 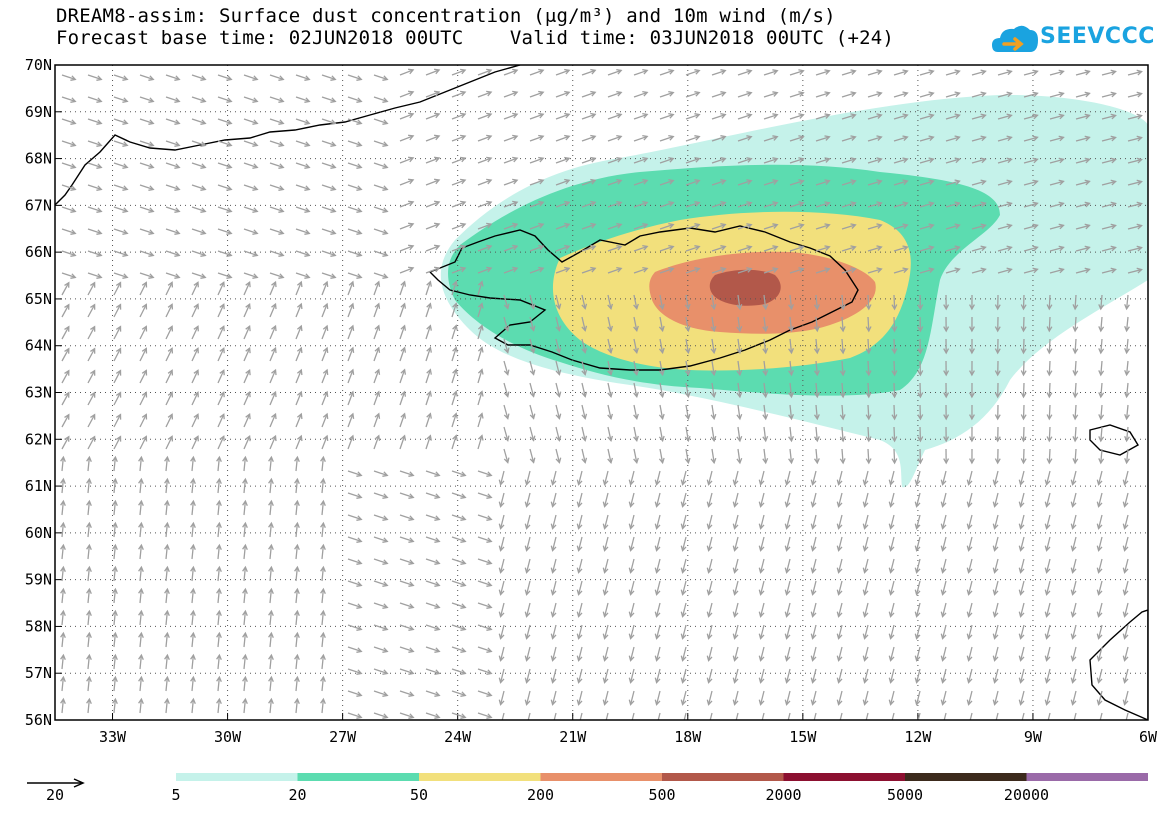 I want to click on scotland-coastline, so click(x=1118, y=664).